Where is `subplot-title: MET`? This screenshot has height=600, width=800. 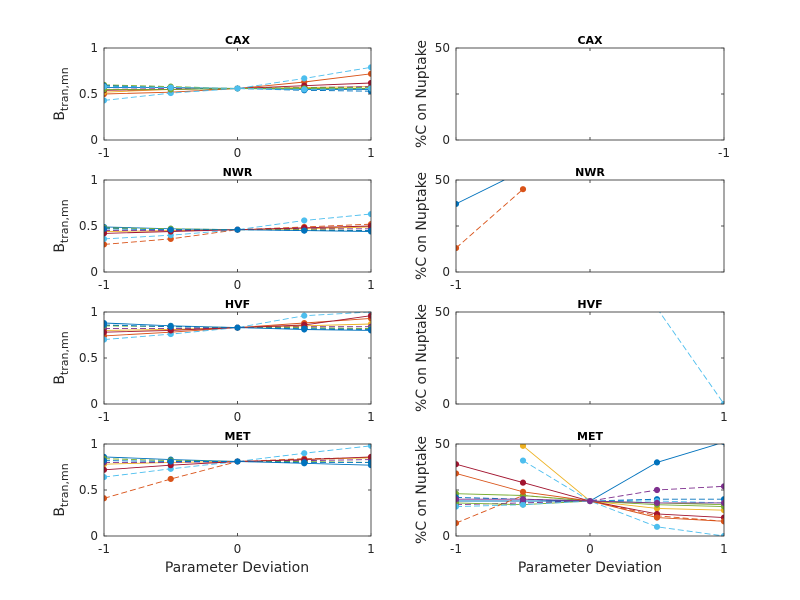
subplot-title: MET is located at coordinates (238, 436).